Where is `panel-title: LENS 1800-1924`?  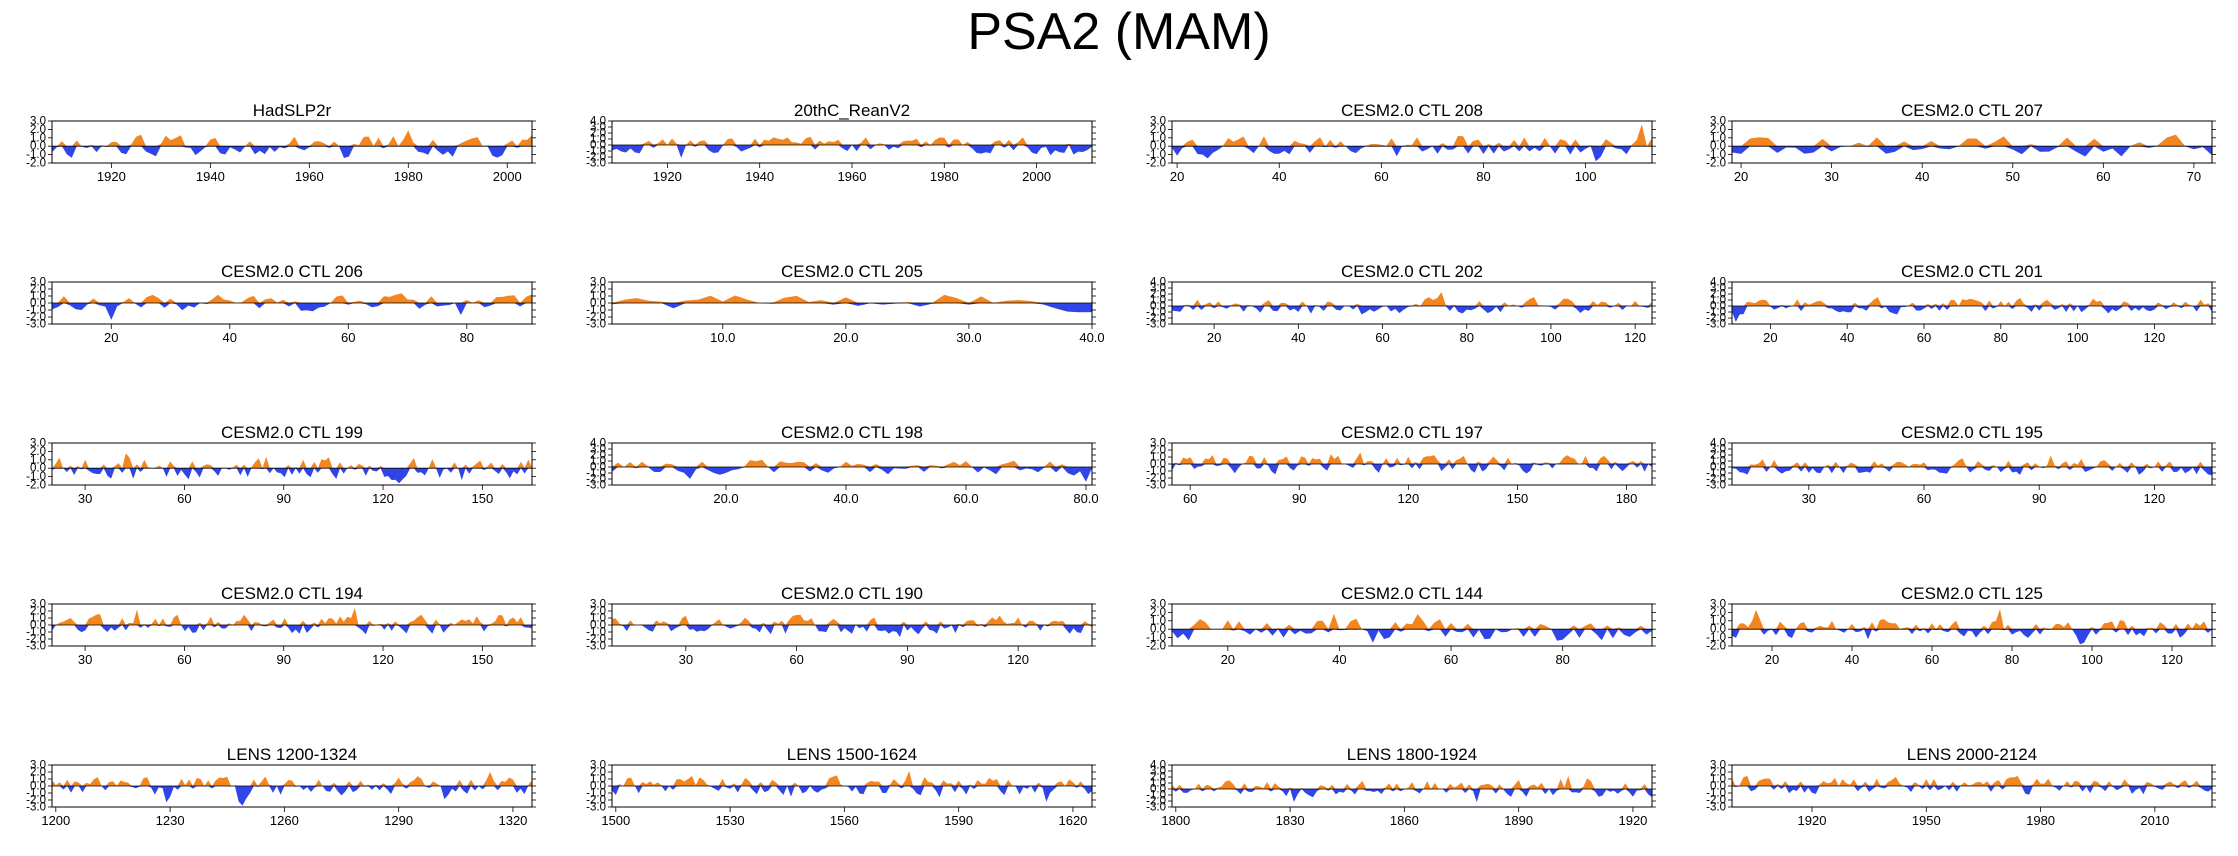 panel-title: LENS 1800-1924 is located at coordinates (1412, 754).